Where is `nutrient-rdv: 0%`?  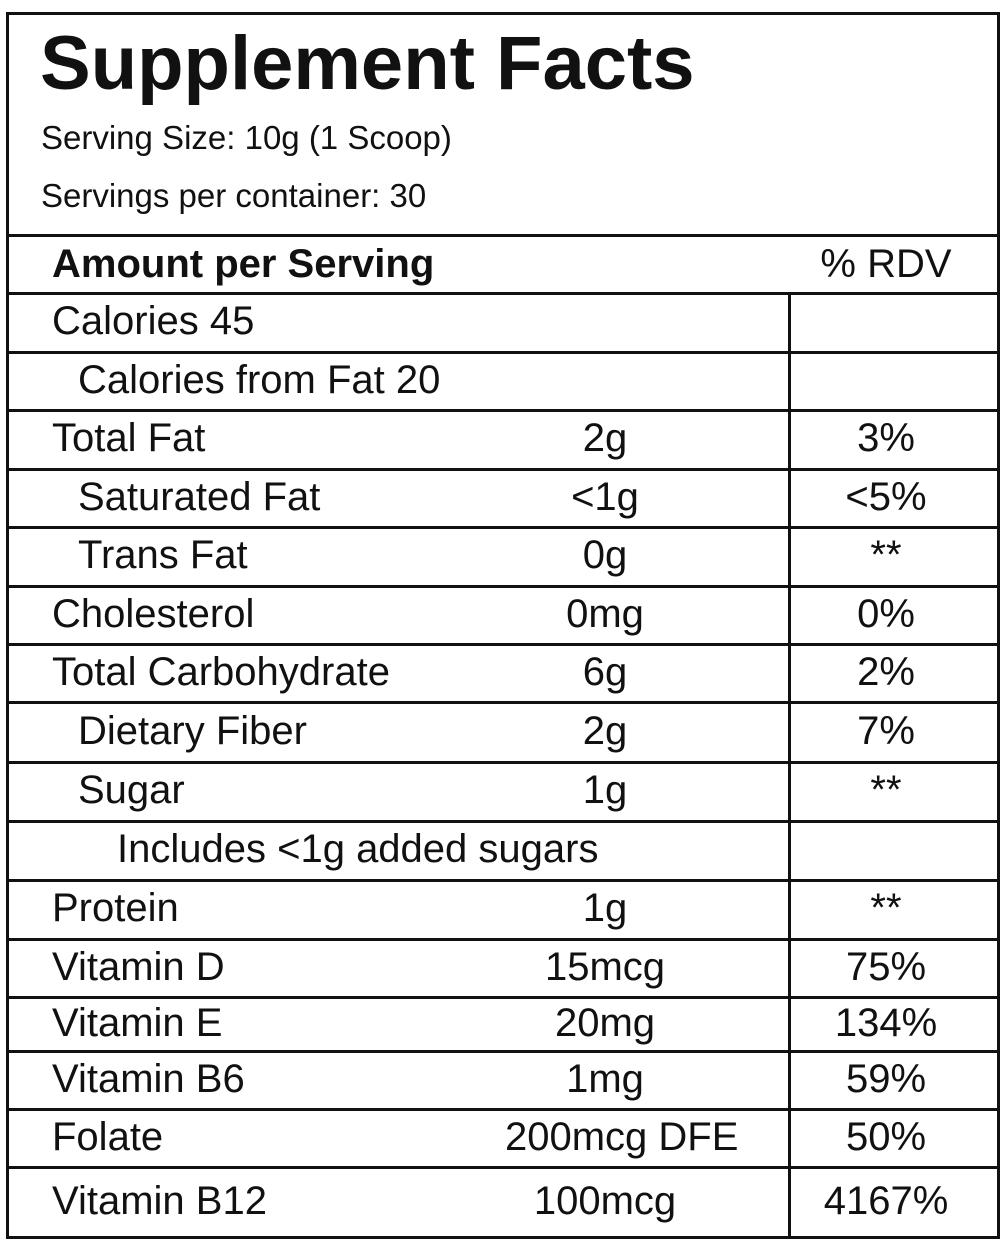
nutrient-rdv: 0% is located at coordinates (886, 614).